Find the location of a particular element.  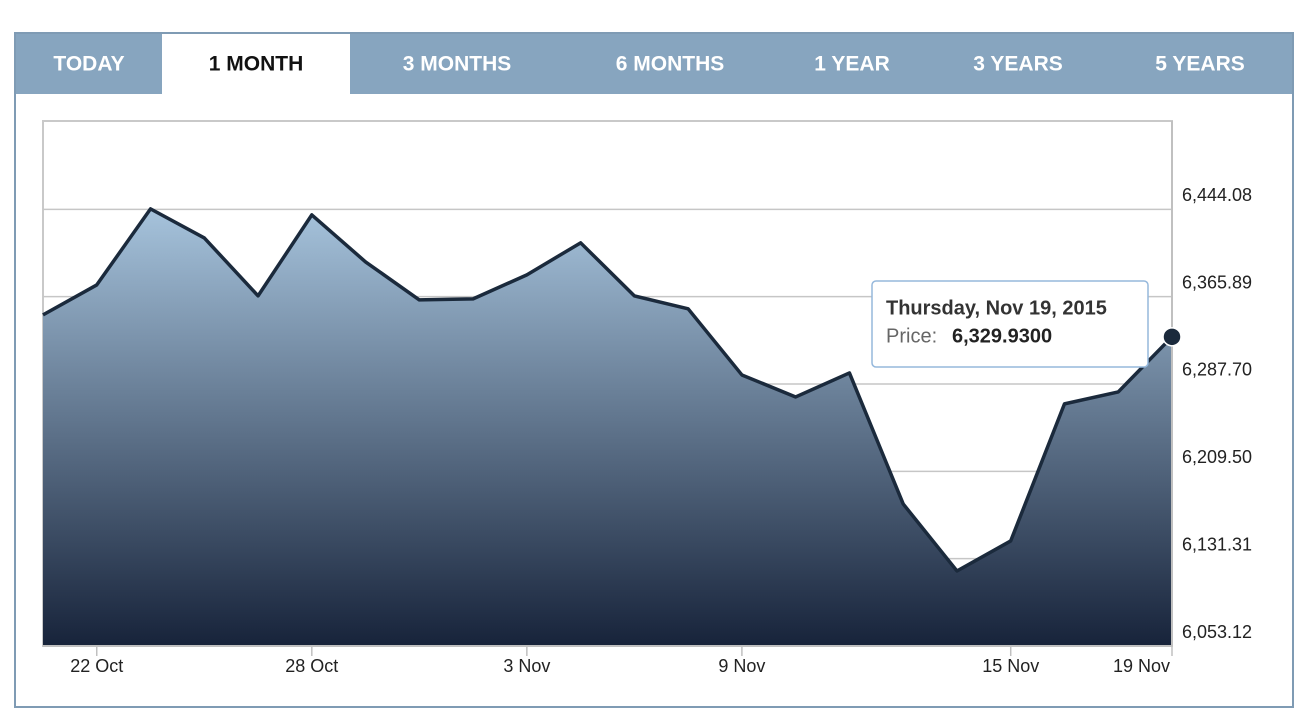

y-tick-label: 6,053.12 is located at coordinates (1217, 632).